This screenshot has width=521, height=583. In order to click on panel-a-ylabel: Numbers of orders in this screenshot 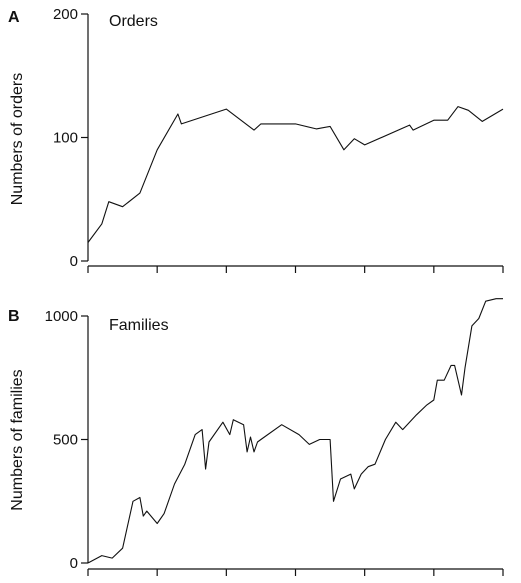, I will do `click(17, 139)`.